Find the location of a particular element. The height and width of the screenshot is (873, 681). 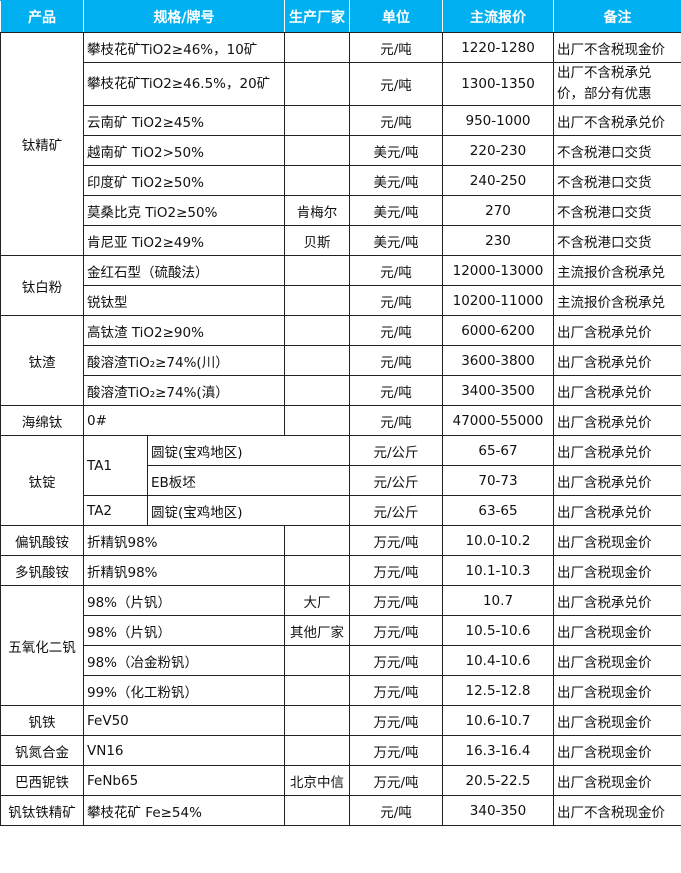

table-row: 莫桑比克 TiO2≥50% 肯梅尔 美元/吨 270 不含税港口交货 is located at coordinates (341, 210).